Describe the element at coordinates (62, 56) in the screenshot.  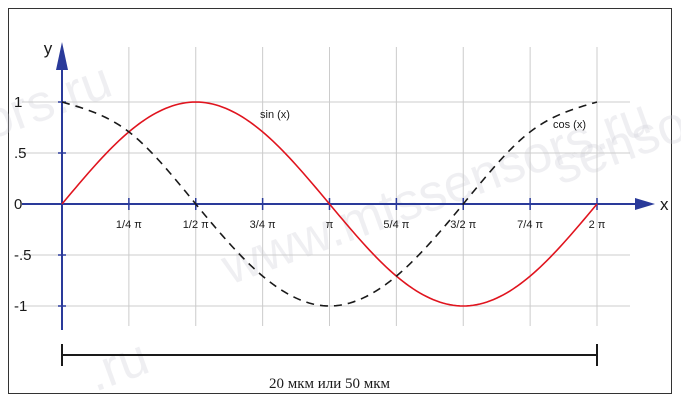
I see `y-axis-arrow` at that location.